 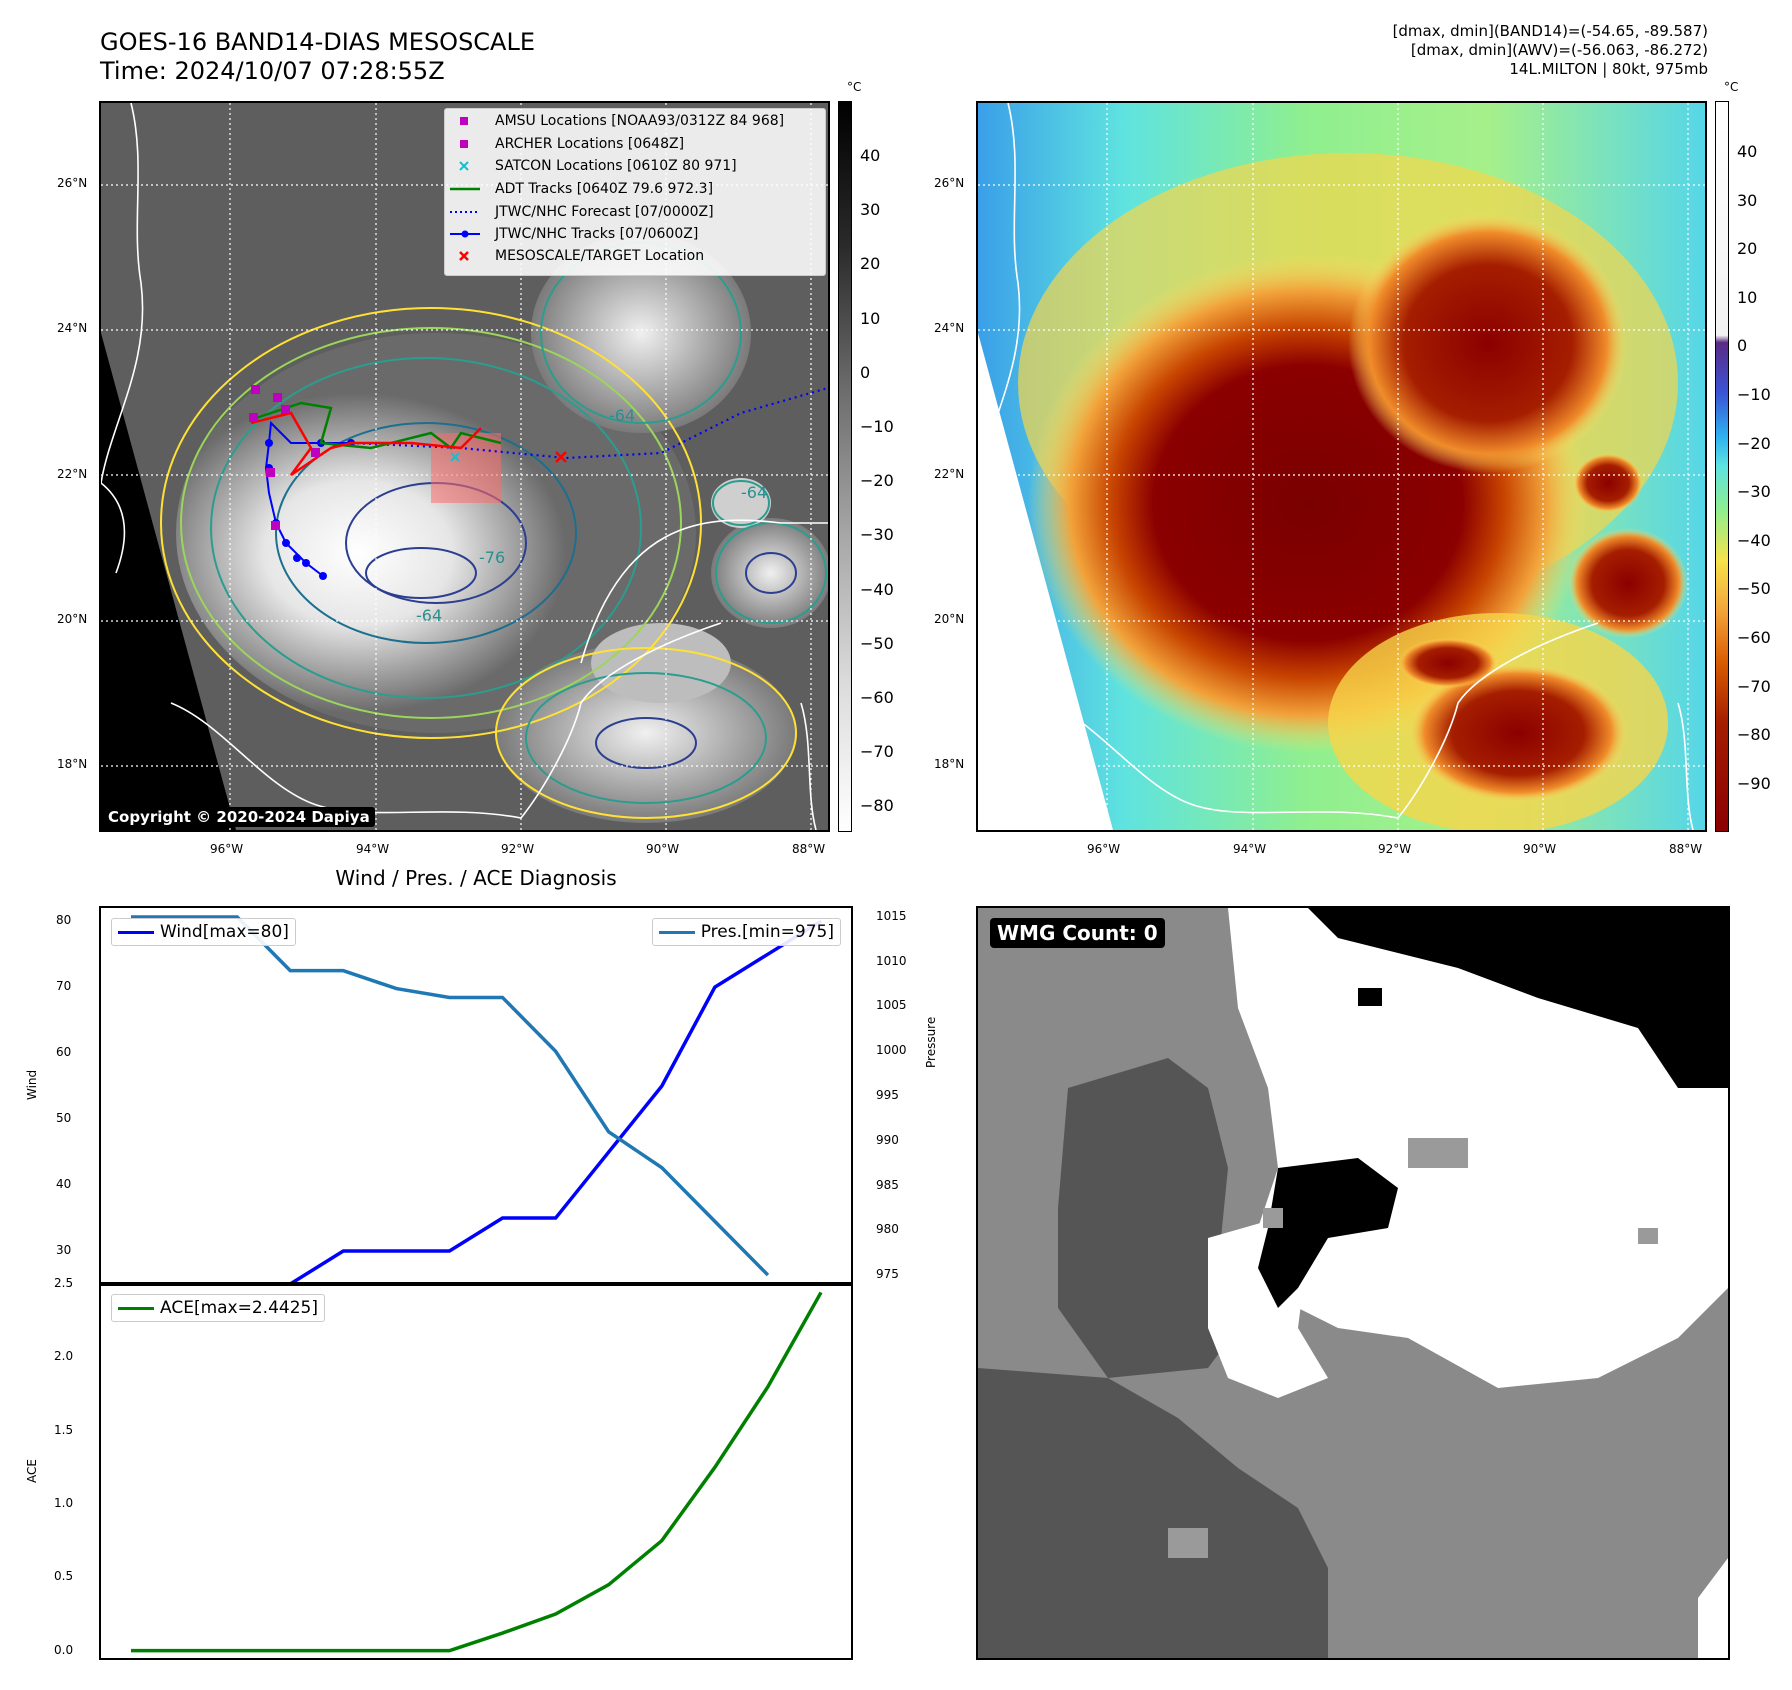 What do you see at coordinates (604, 189) in the screenshot?
I see `legend-adt: ADT Tracks [0640Z 79.6 972.3]` at bounding box center [604, 189].